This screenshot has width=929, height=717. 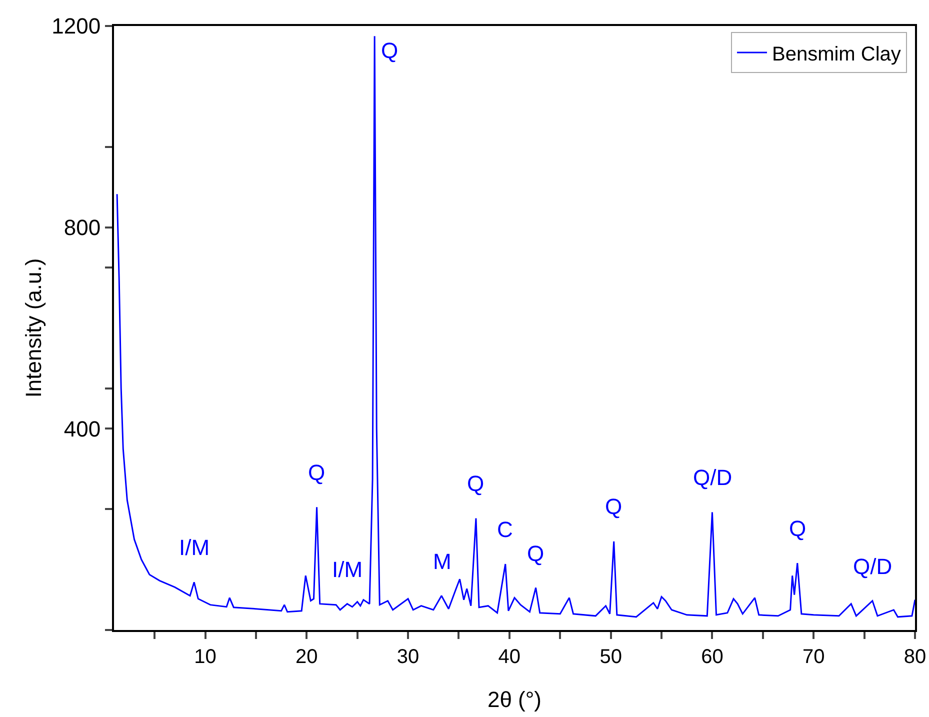 I want to click on y-tick-label: 400, so click(x=82, y=429).